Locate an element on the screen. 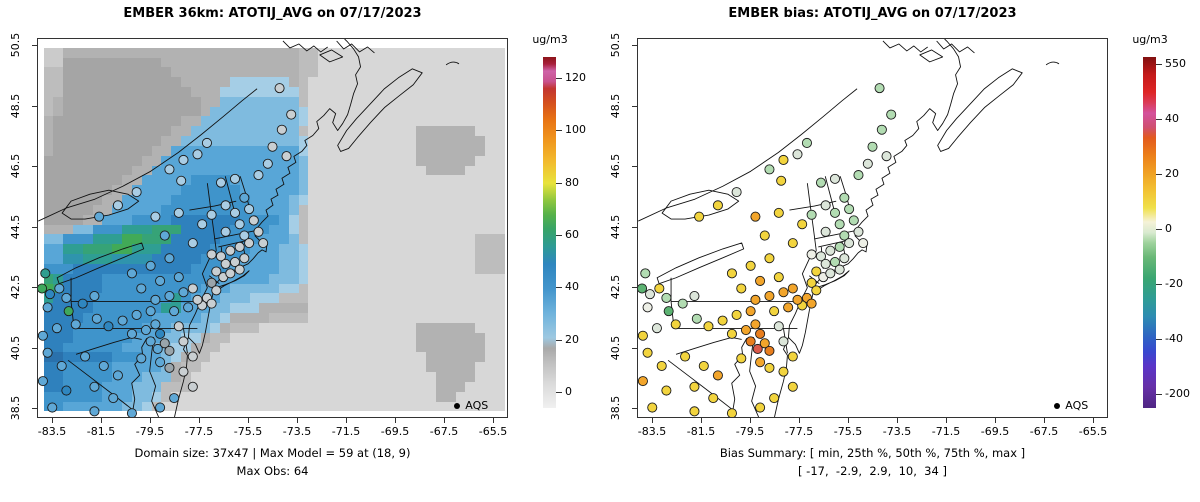  colorbar-tick-label: 0 is located at coordinates (568, 392).